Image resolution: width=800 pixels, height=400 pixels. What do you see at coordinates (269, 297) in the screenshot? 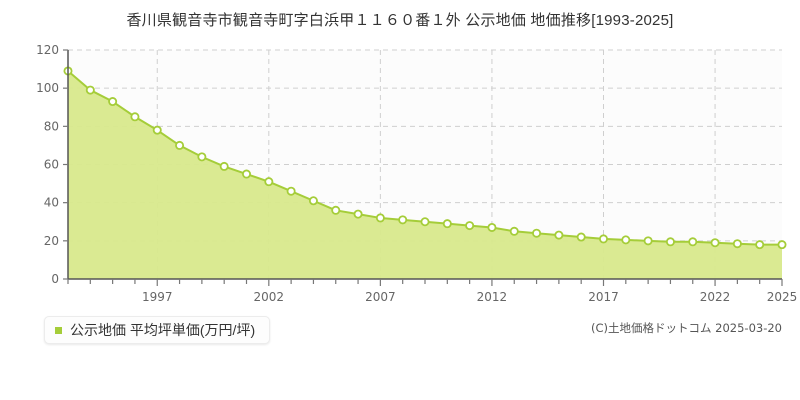
I see `x-axis-tick-label: 2002` at bounding box center [269, 297].